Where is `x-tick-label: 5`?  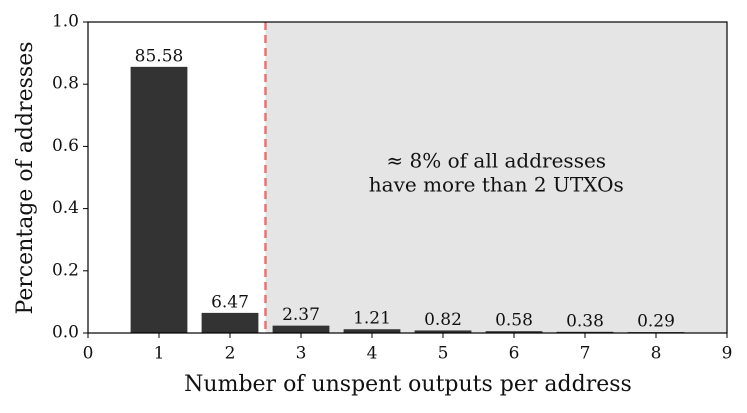
x-tick-label: 5 is located at coordinates (443, 354).